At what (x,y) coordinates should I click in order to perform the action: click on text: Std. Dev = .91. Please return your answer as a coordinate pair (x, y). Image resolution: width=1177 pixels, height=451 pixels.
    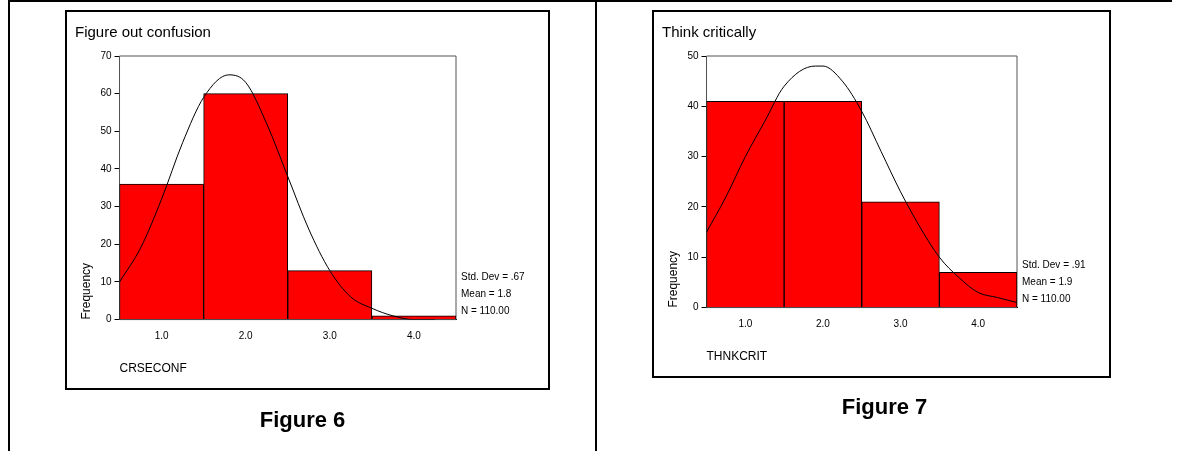
    Looking at the image, I should click on (1054, 265).